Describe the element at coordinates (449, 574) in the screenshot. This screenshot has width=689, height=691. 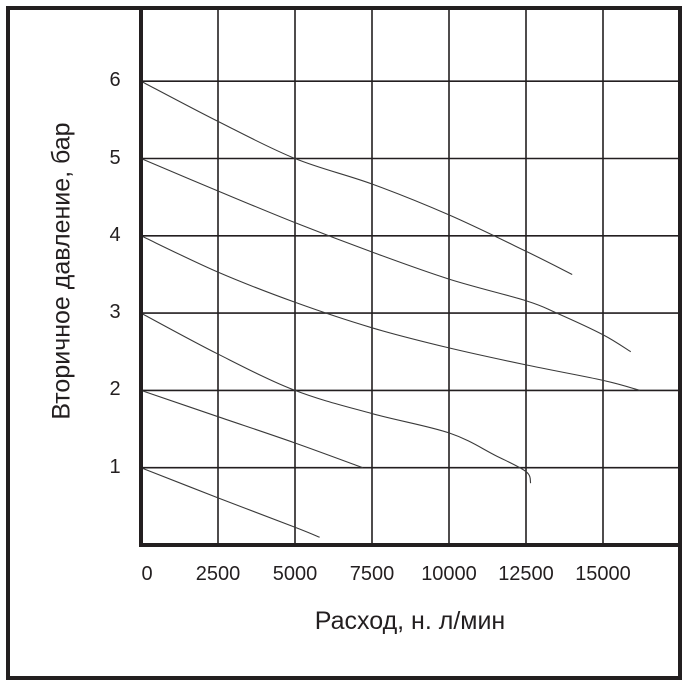
I see `x-tick-label: 10000` at that location.